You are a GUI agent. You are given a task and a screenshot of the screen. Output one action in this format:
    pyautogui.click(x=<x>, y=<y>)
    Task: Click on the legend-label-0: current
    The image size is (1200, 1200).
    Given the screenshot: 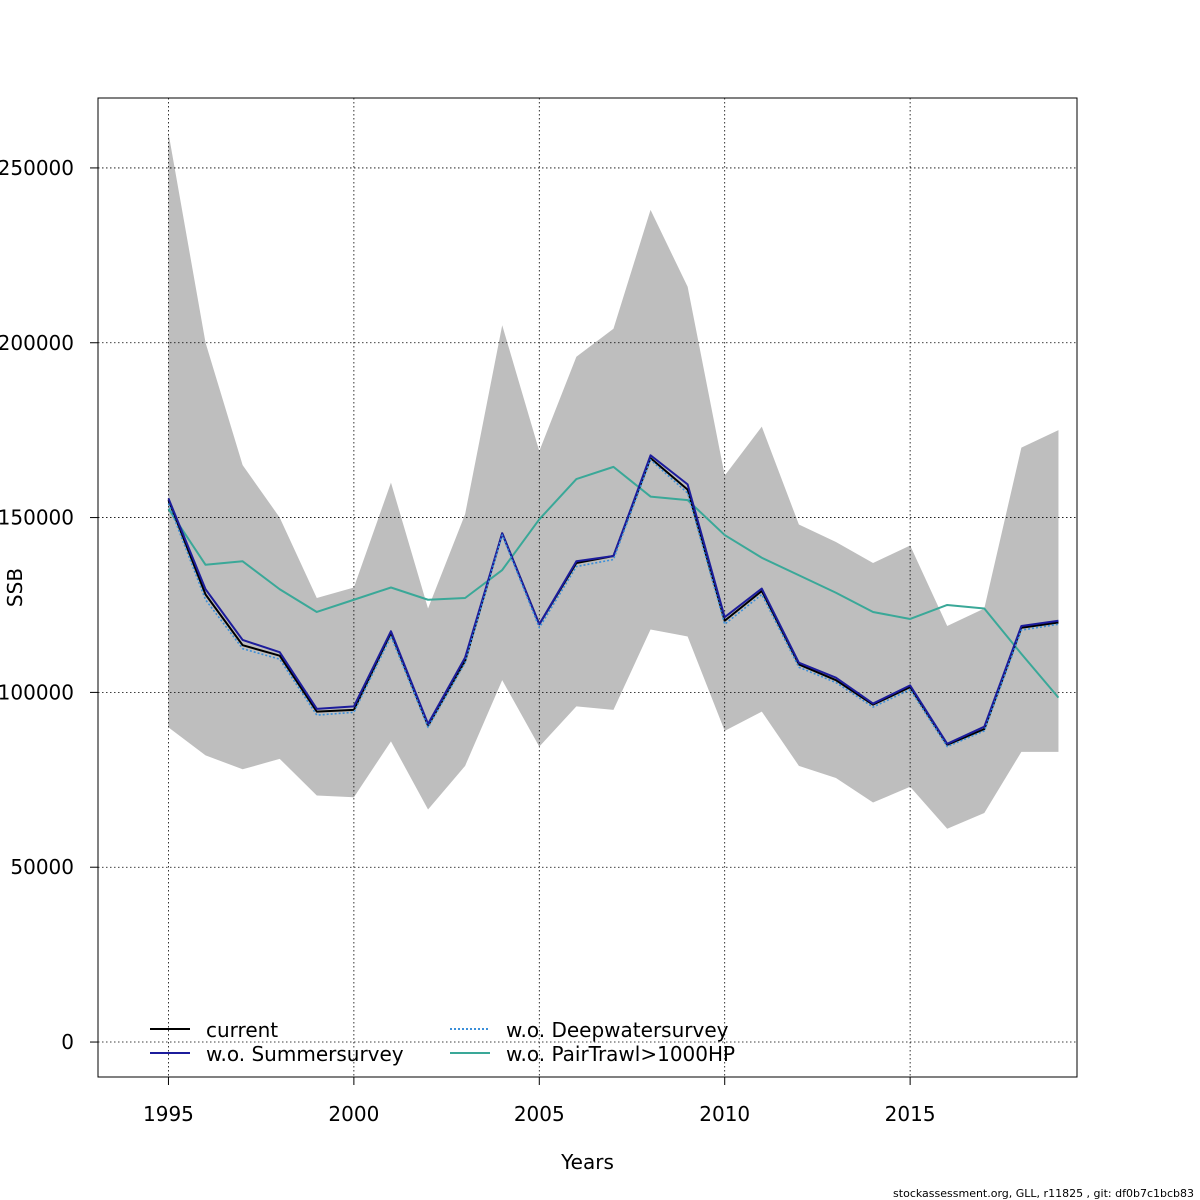 What is the action you would take?
    pyautogui.click(x=242, y=1030)
    